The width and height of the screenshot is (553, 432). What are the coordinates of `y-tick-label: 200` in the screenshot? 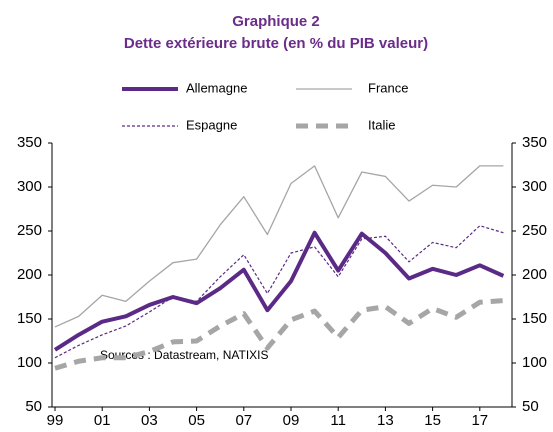 It's located at (29, 274).